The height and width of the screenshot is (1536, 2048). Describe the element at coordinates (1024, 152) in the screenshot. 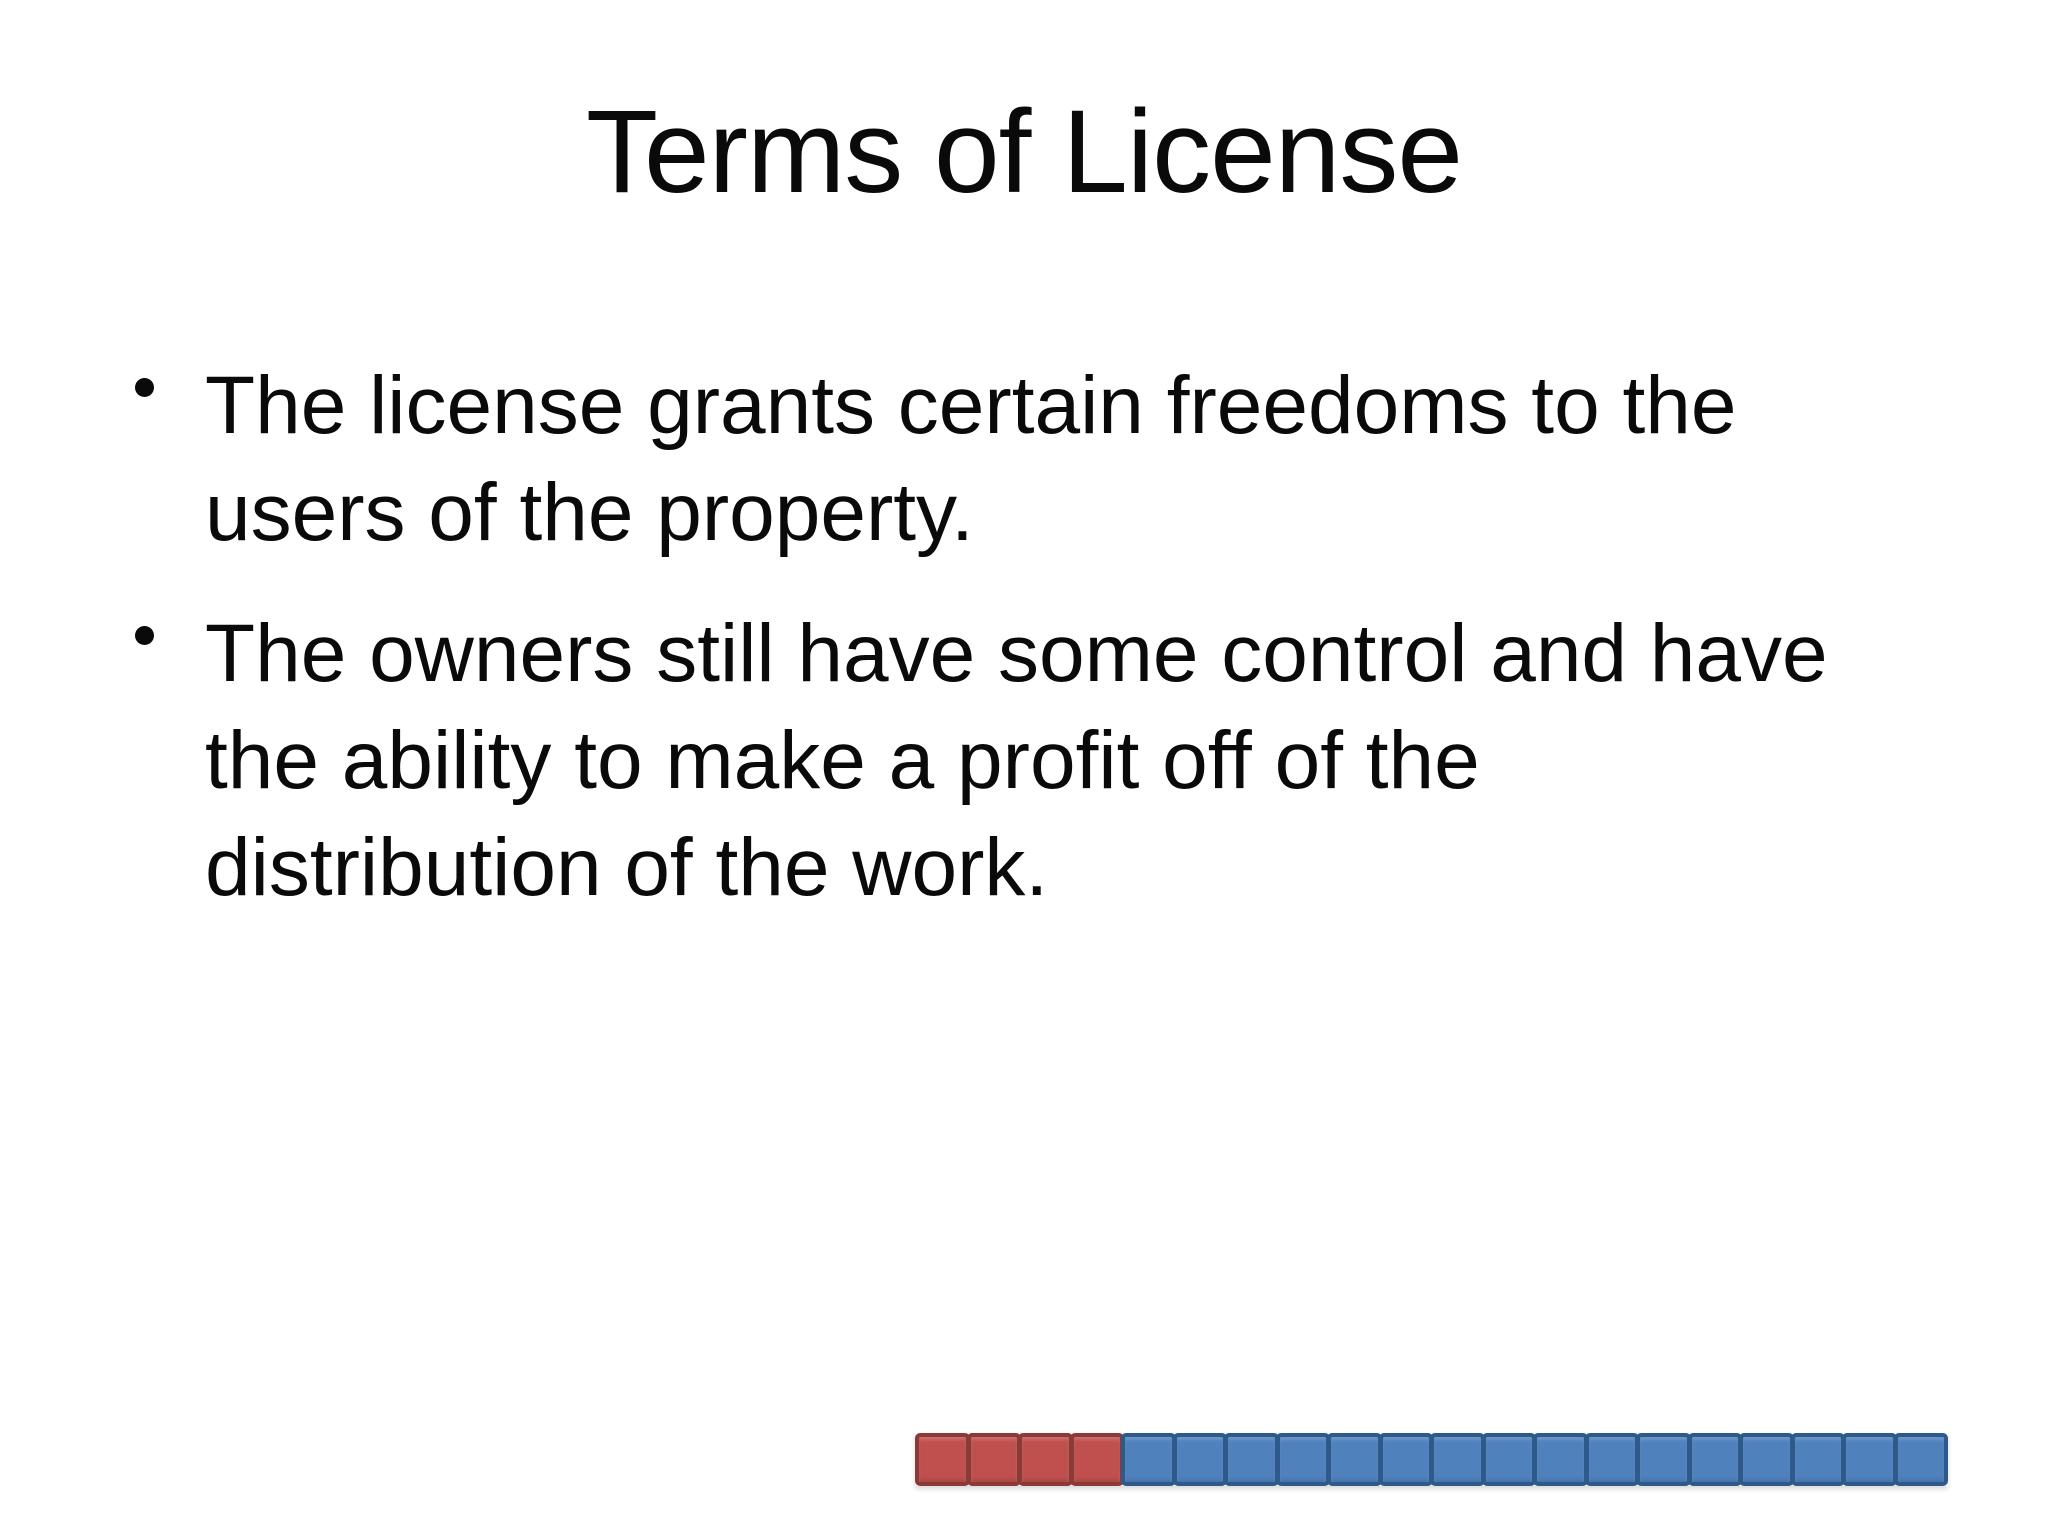

I see `slide-title: Terms of License` at that location.